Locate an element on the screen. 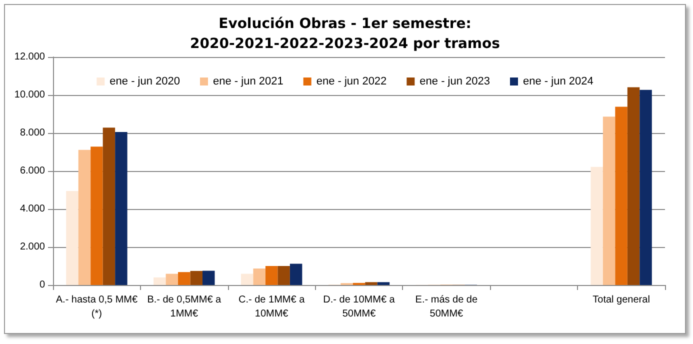 This screenshot has height=344, width=693. y-tick-label: 2.000 is located at coordinates (33, 247).